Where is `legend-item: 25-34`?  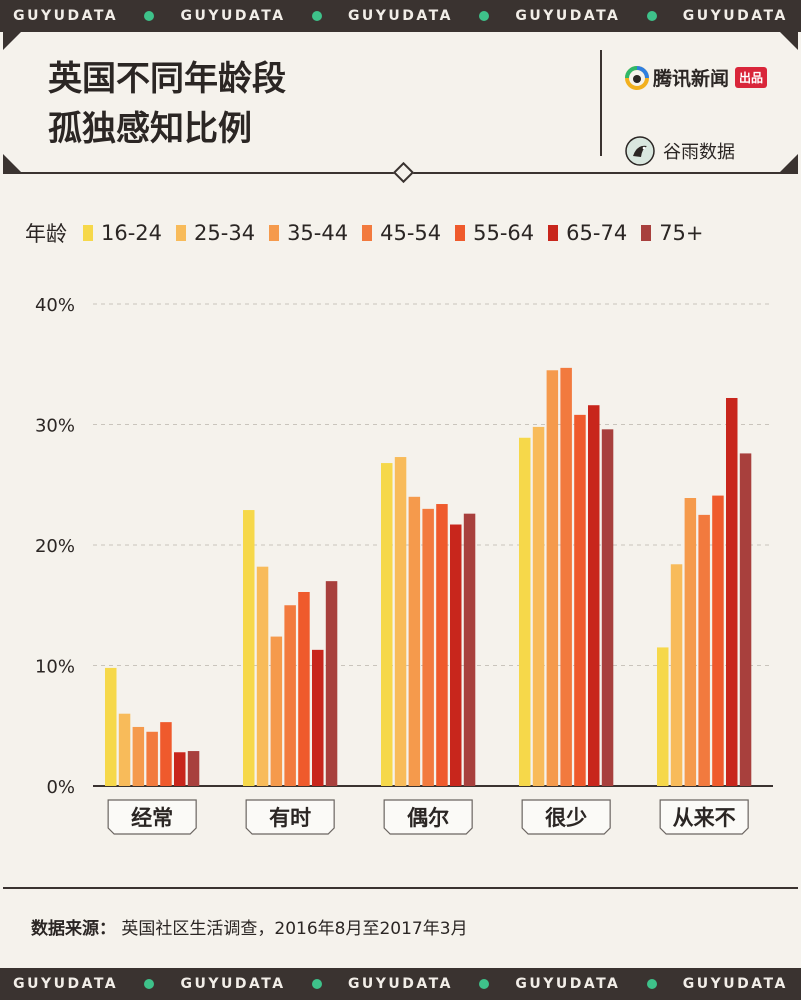
legend-item: 25-34 is located at coordinates (215, 233).